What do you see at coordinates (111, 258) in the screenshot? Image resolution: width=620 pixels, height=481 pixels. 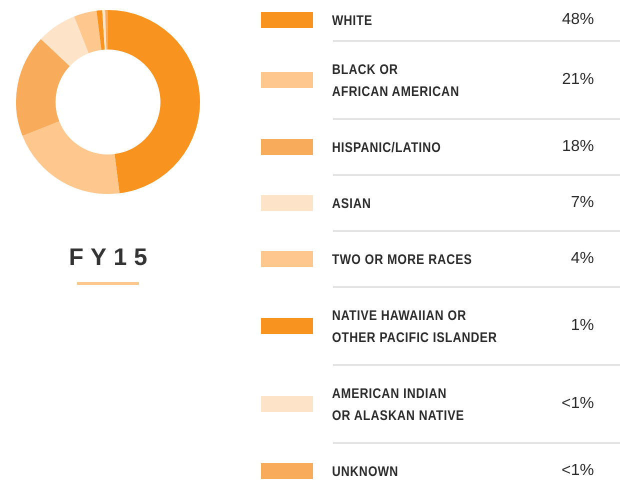 I see `text: FY15` at bounding box center [111, 258].